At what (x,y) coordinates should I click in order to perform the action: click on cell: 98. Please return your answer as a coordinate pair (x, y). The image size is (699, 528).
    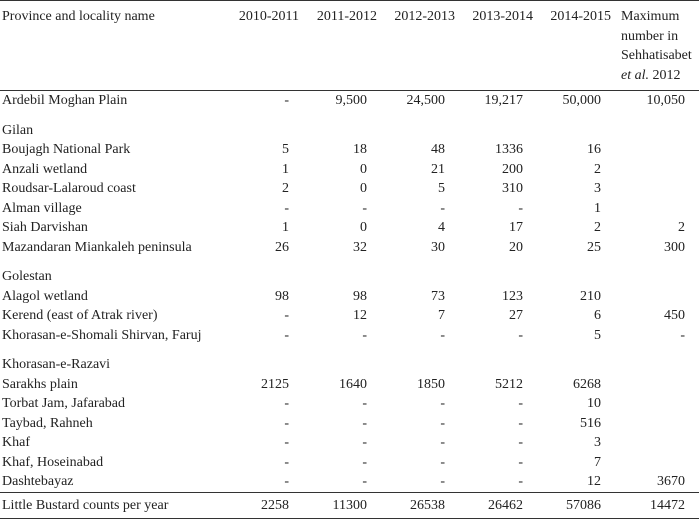
    Looking at the image, I should click on (360, 296).